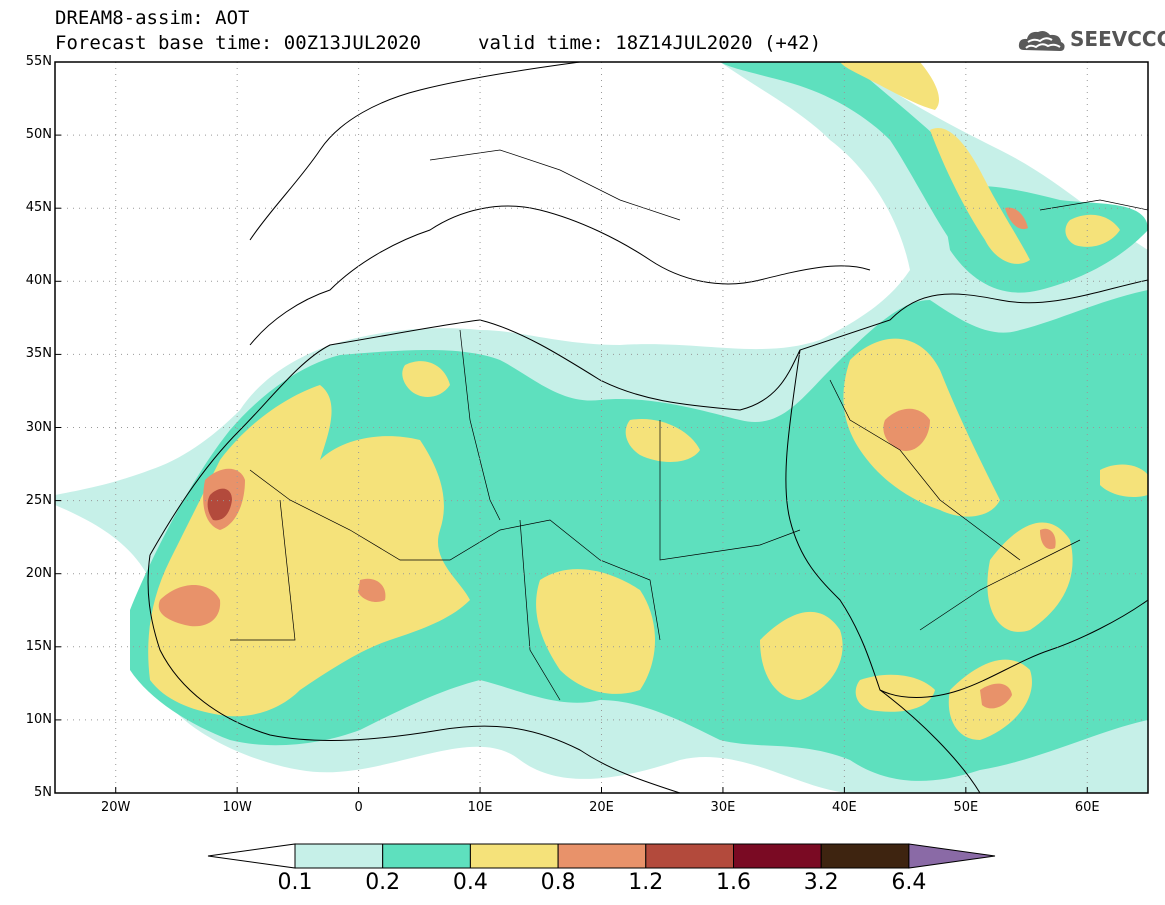 The image size is (1165, 905). I want to click on colorbar-level-label: 3.2, so click(821, 882).